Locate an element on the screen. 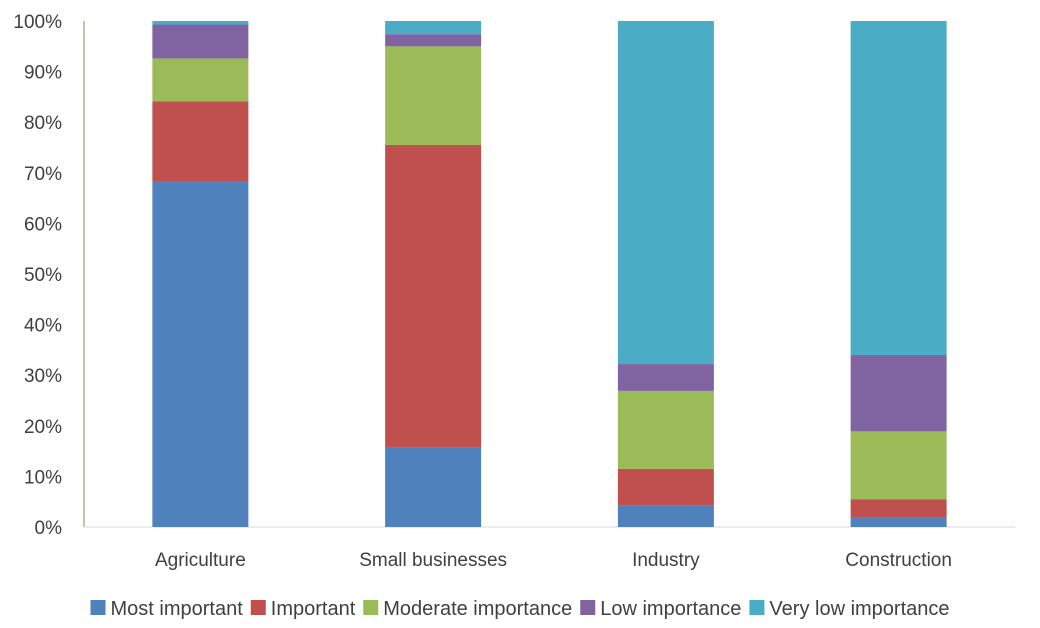  legend-label: Moderate importance is located at coordinates (477, 609).